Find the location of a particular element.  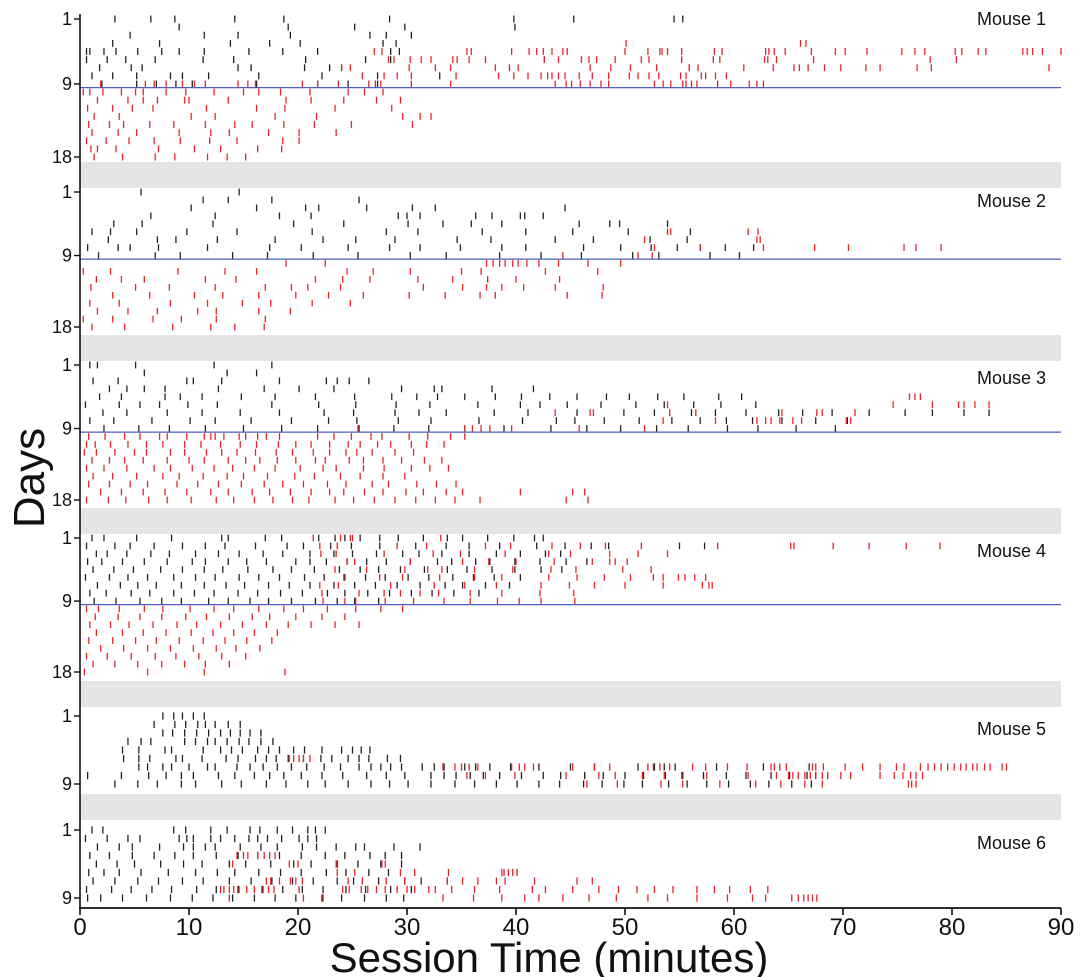

x-tick-label: 40 is located at coordinates (516, 927).